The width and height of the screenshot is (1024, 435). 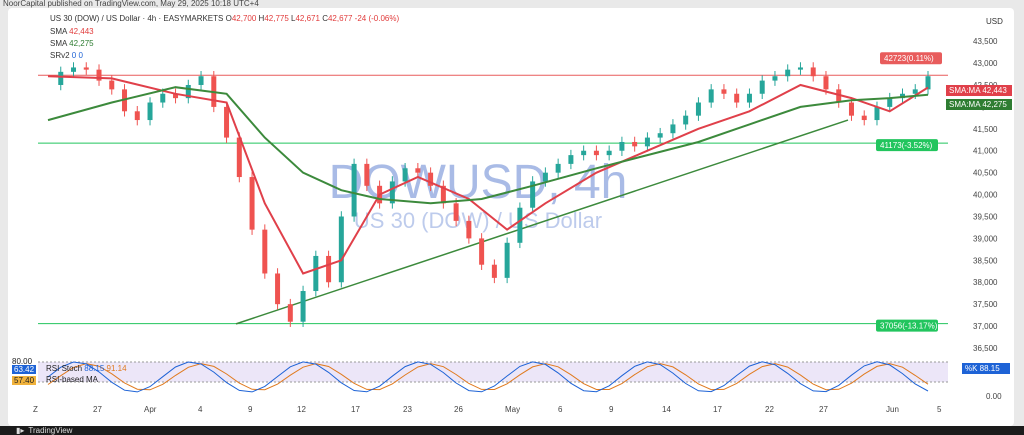 What do you see at coordinates (478, 220) in the screenshot?
I see `watermark-name: US 30 (DOW) / US Dollar` at bounding box center [478, 220].